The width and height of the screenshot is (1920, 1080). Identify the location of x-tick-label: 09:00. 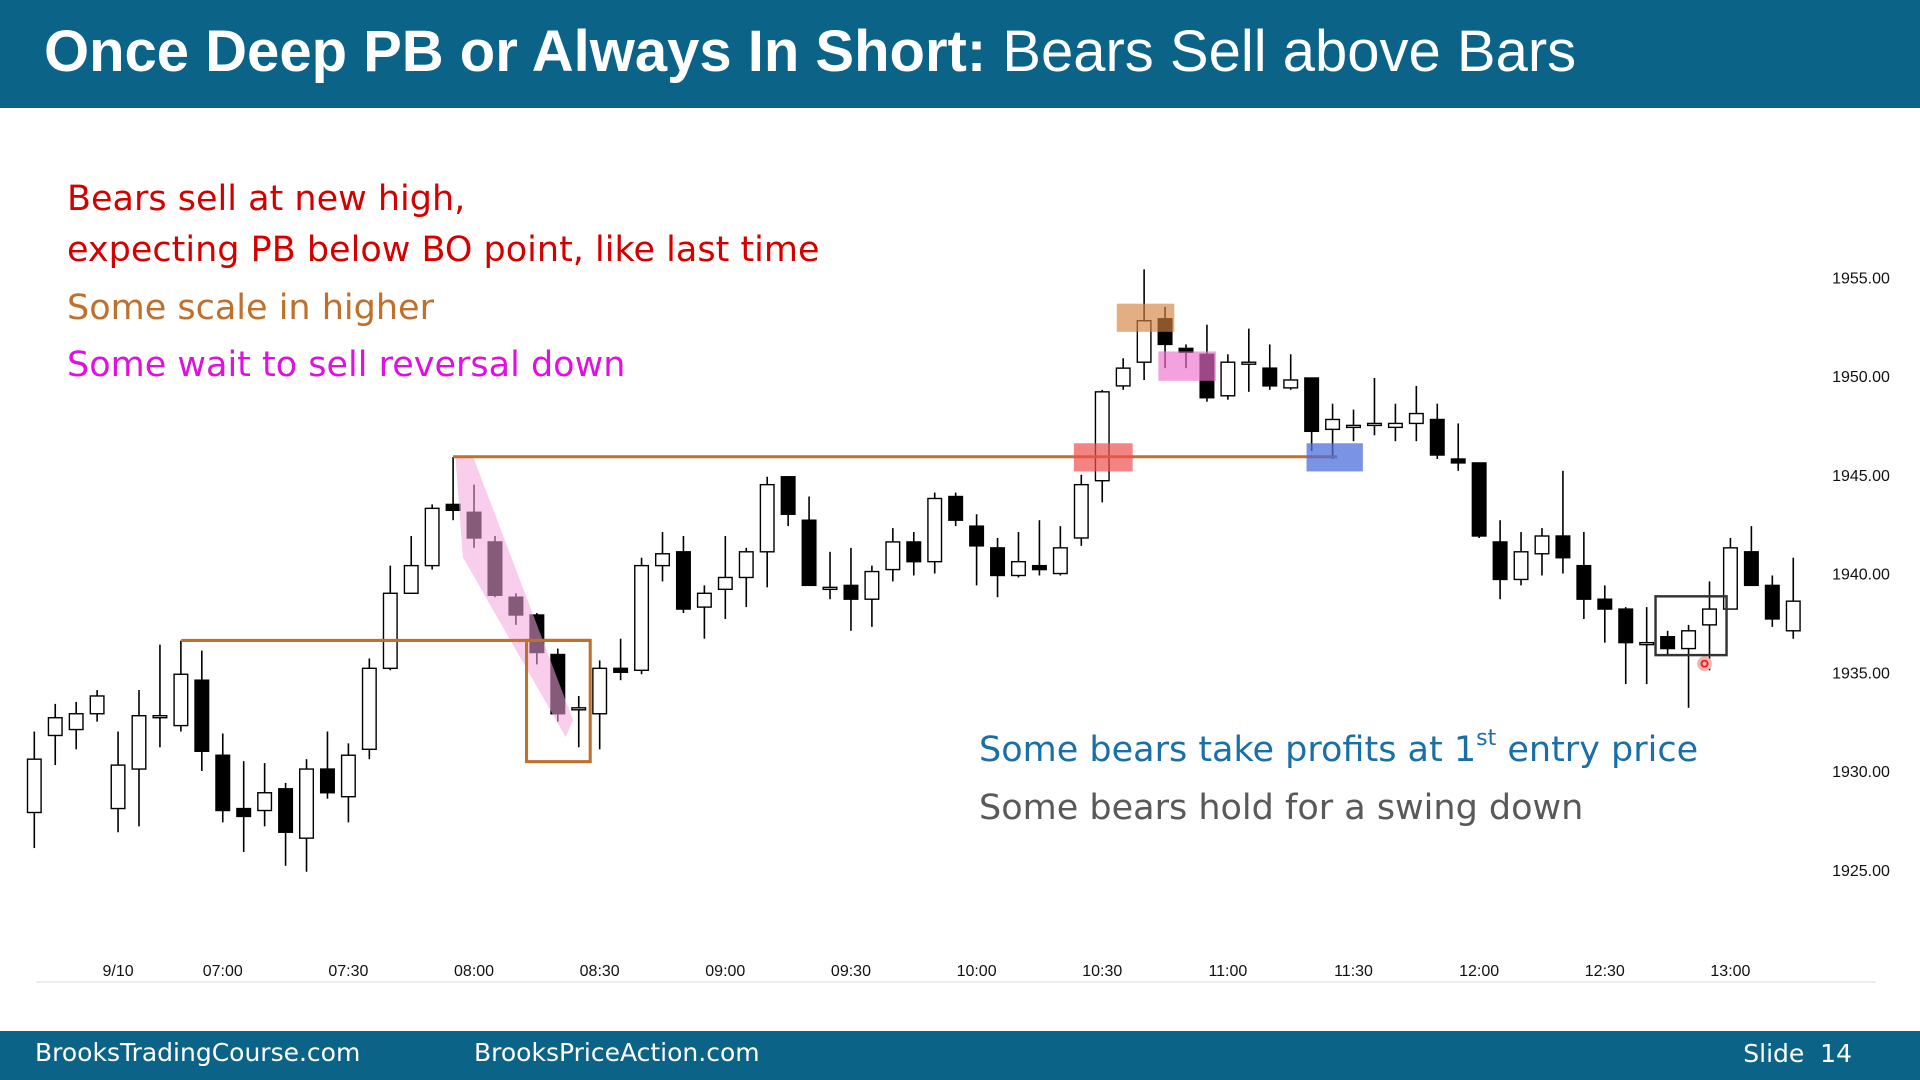
(725, 971).